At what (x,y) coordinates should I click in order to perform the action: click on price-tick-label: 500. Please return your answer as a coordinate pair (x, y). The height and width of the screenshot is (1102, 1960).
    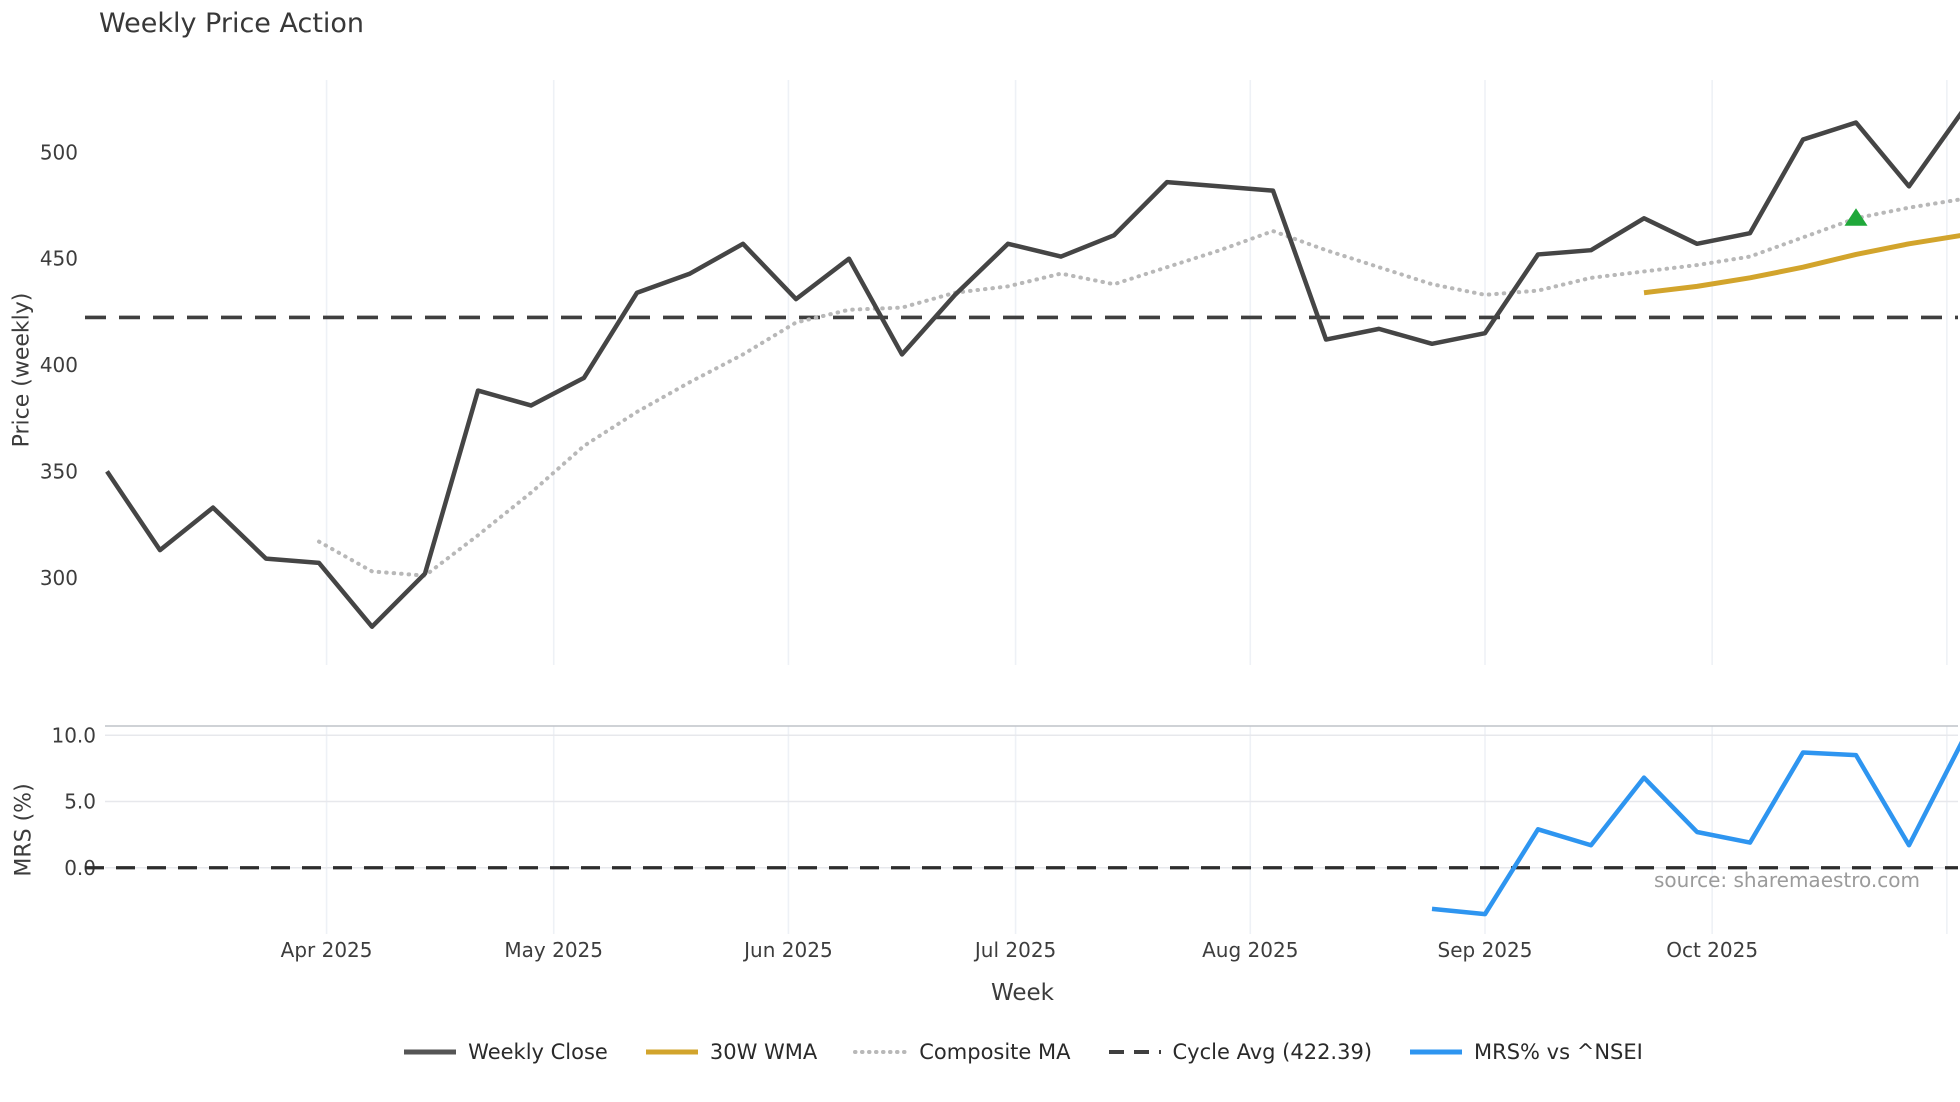
    Looking at the image, I should click on (59, 152).